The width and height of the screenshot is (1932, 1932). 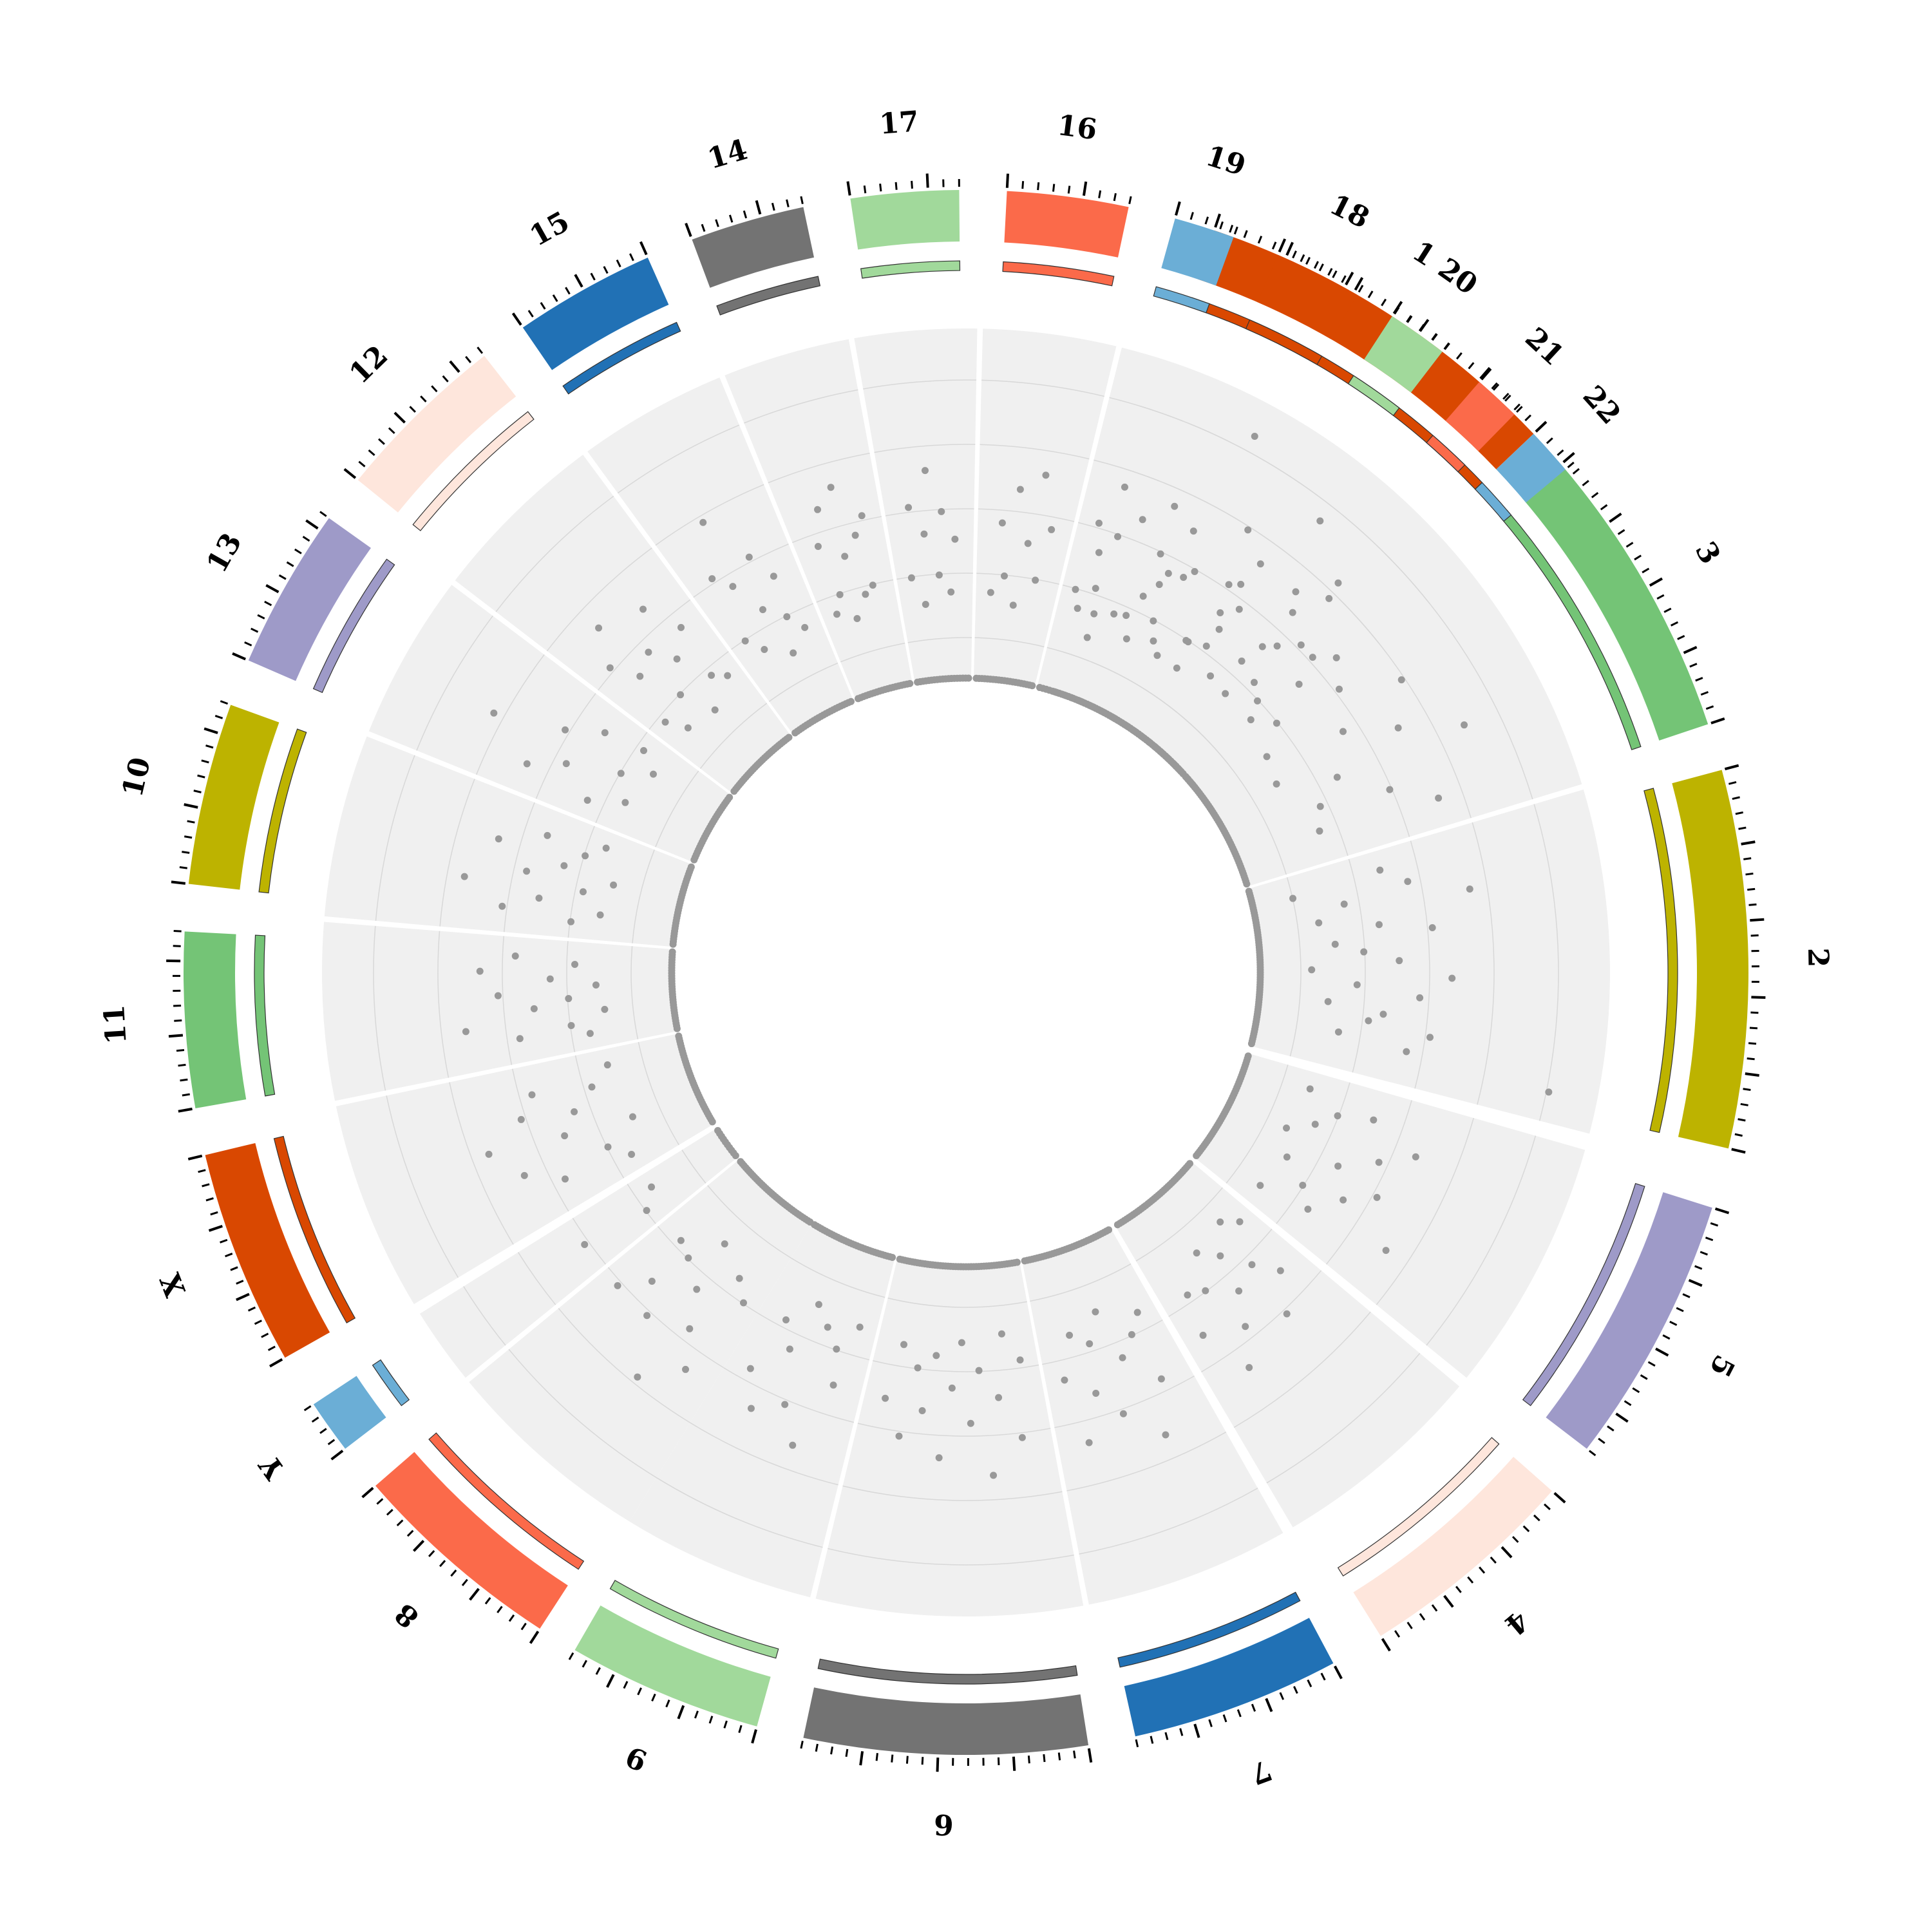 I want to click on label-chr-15: 15, so click(x=549, y=229).